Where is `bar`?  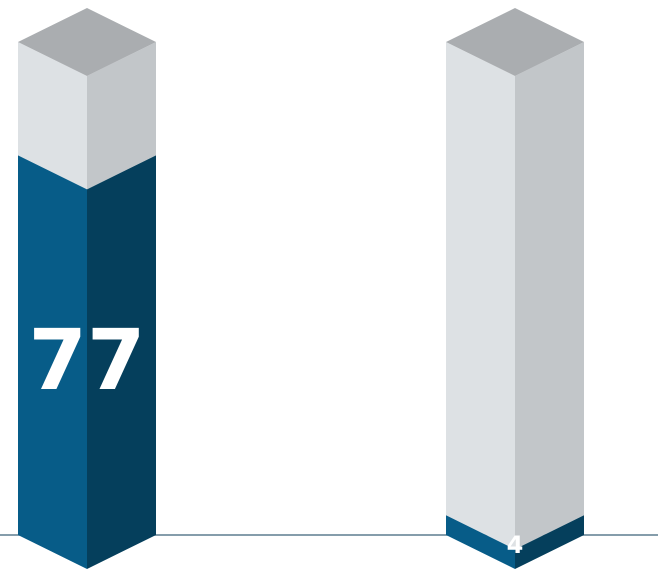
bar is located at coordinates (515, 542).